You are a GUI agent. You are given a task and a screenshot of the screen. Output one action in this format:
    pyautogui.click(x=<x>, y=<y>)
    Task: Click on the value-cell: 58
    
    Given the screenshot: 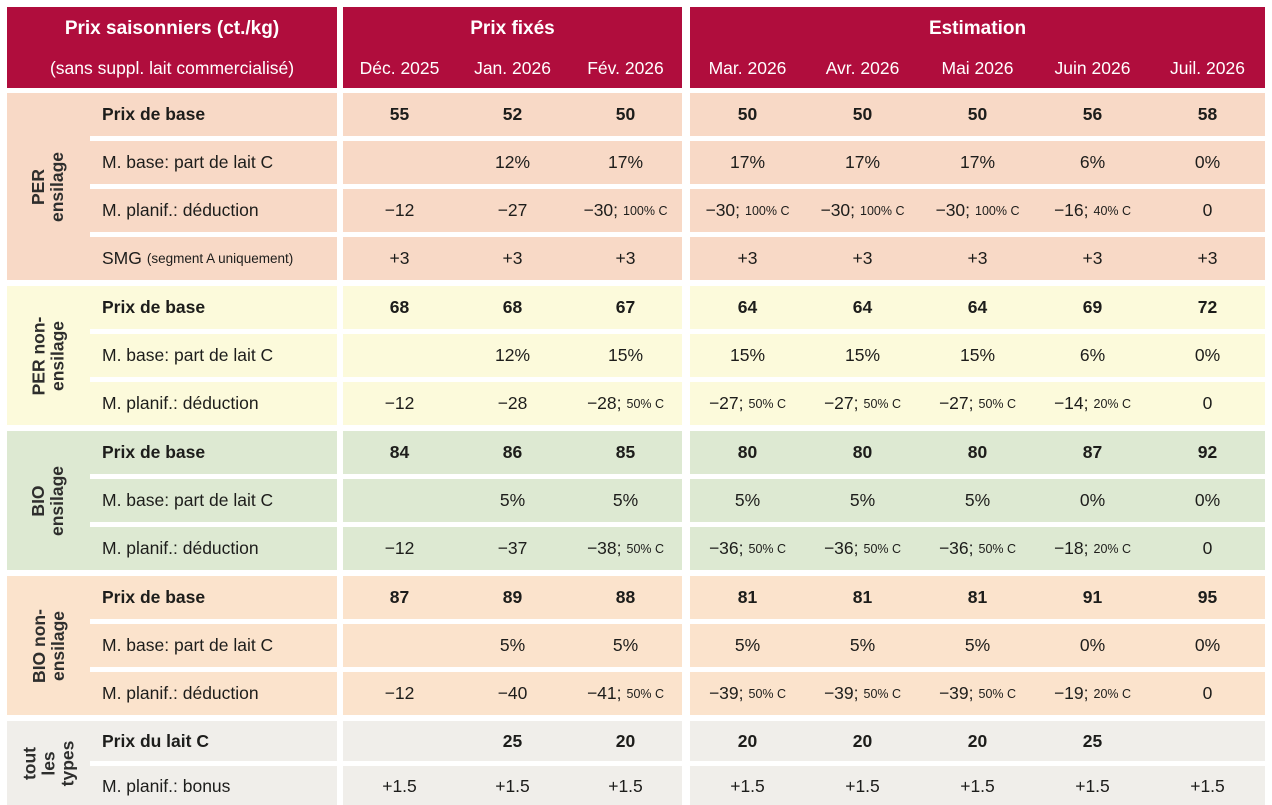 What is the action you would take?
    pyautogui.click(x=1207, y=114)
    